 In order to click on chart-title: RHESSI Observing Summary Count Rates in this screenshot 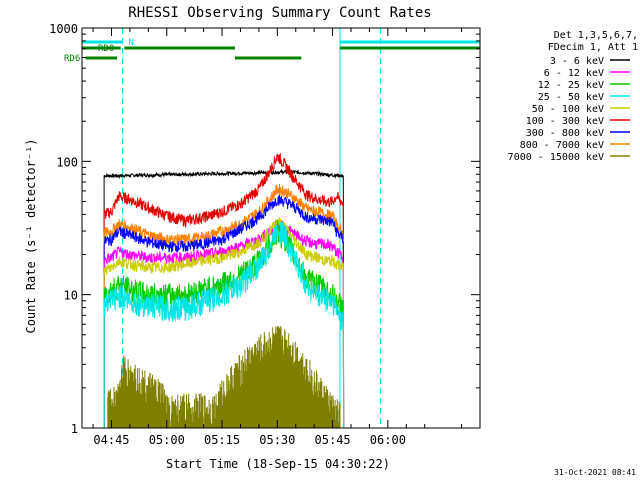, I will do `click(279, 13)`.